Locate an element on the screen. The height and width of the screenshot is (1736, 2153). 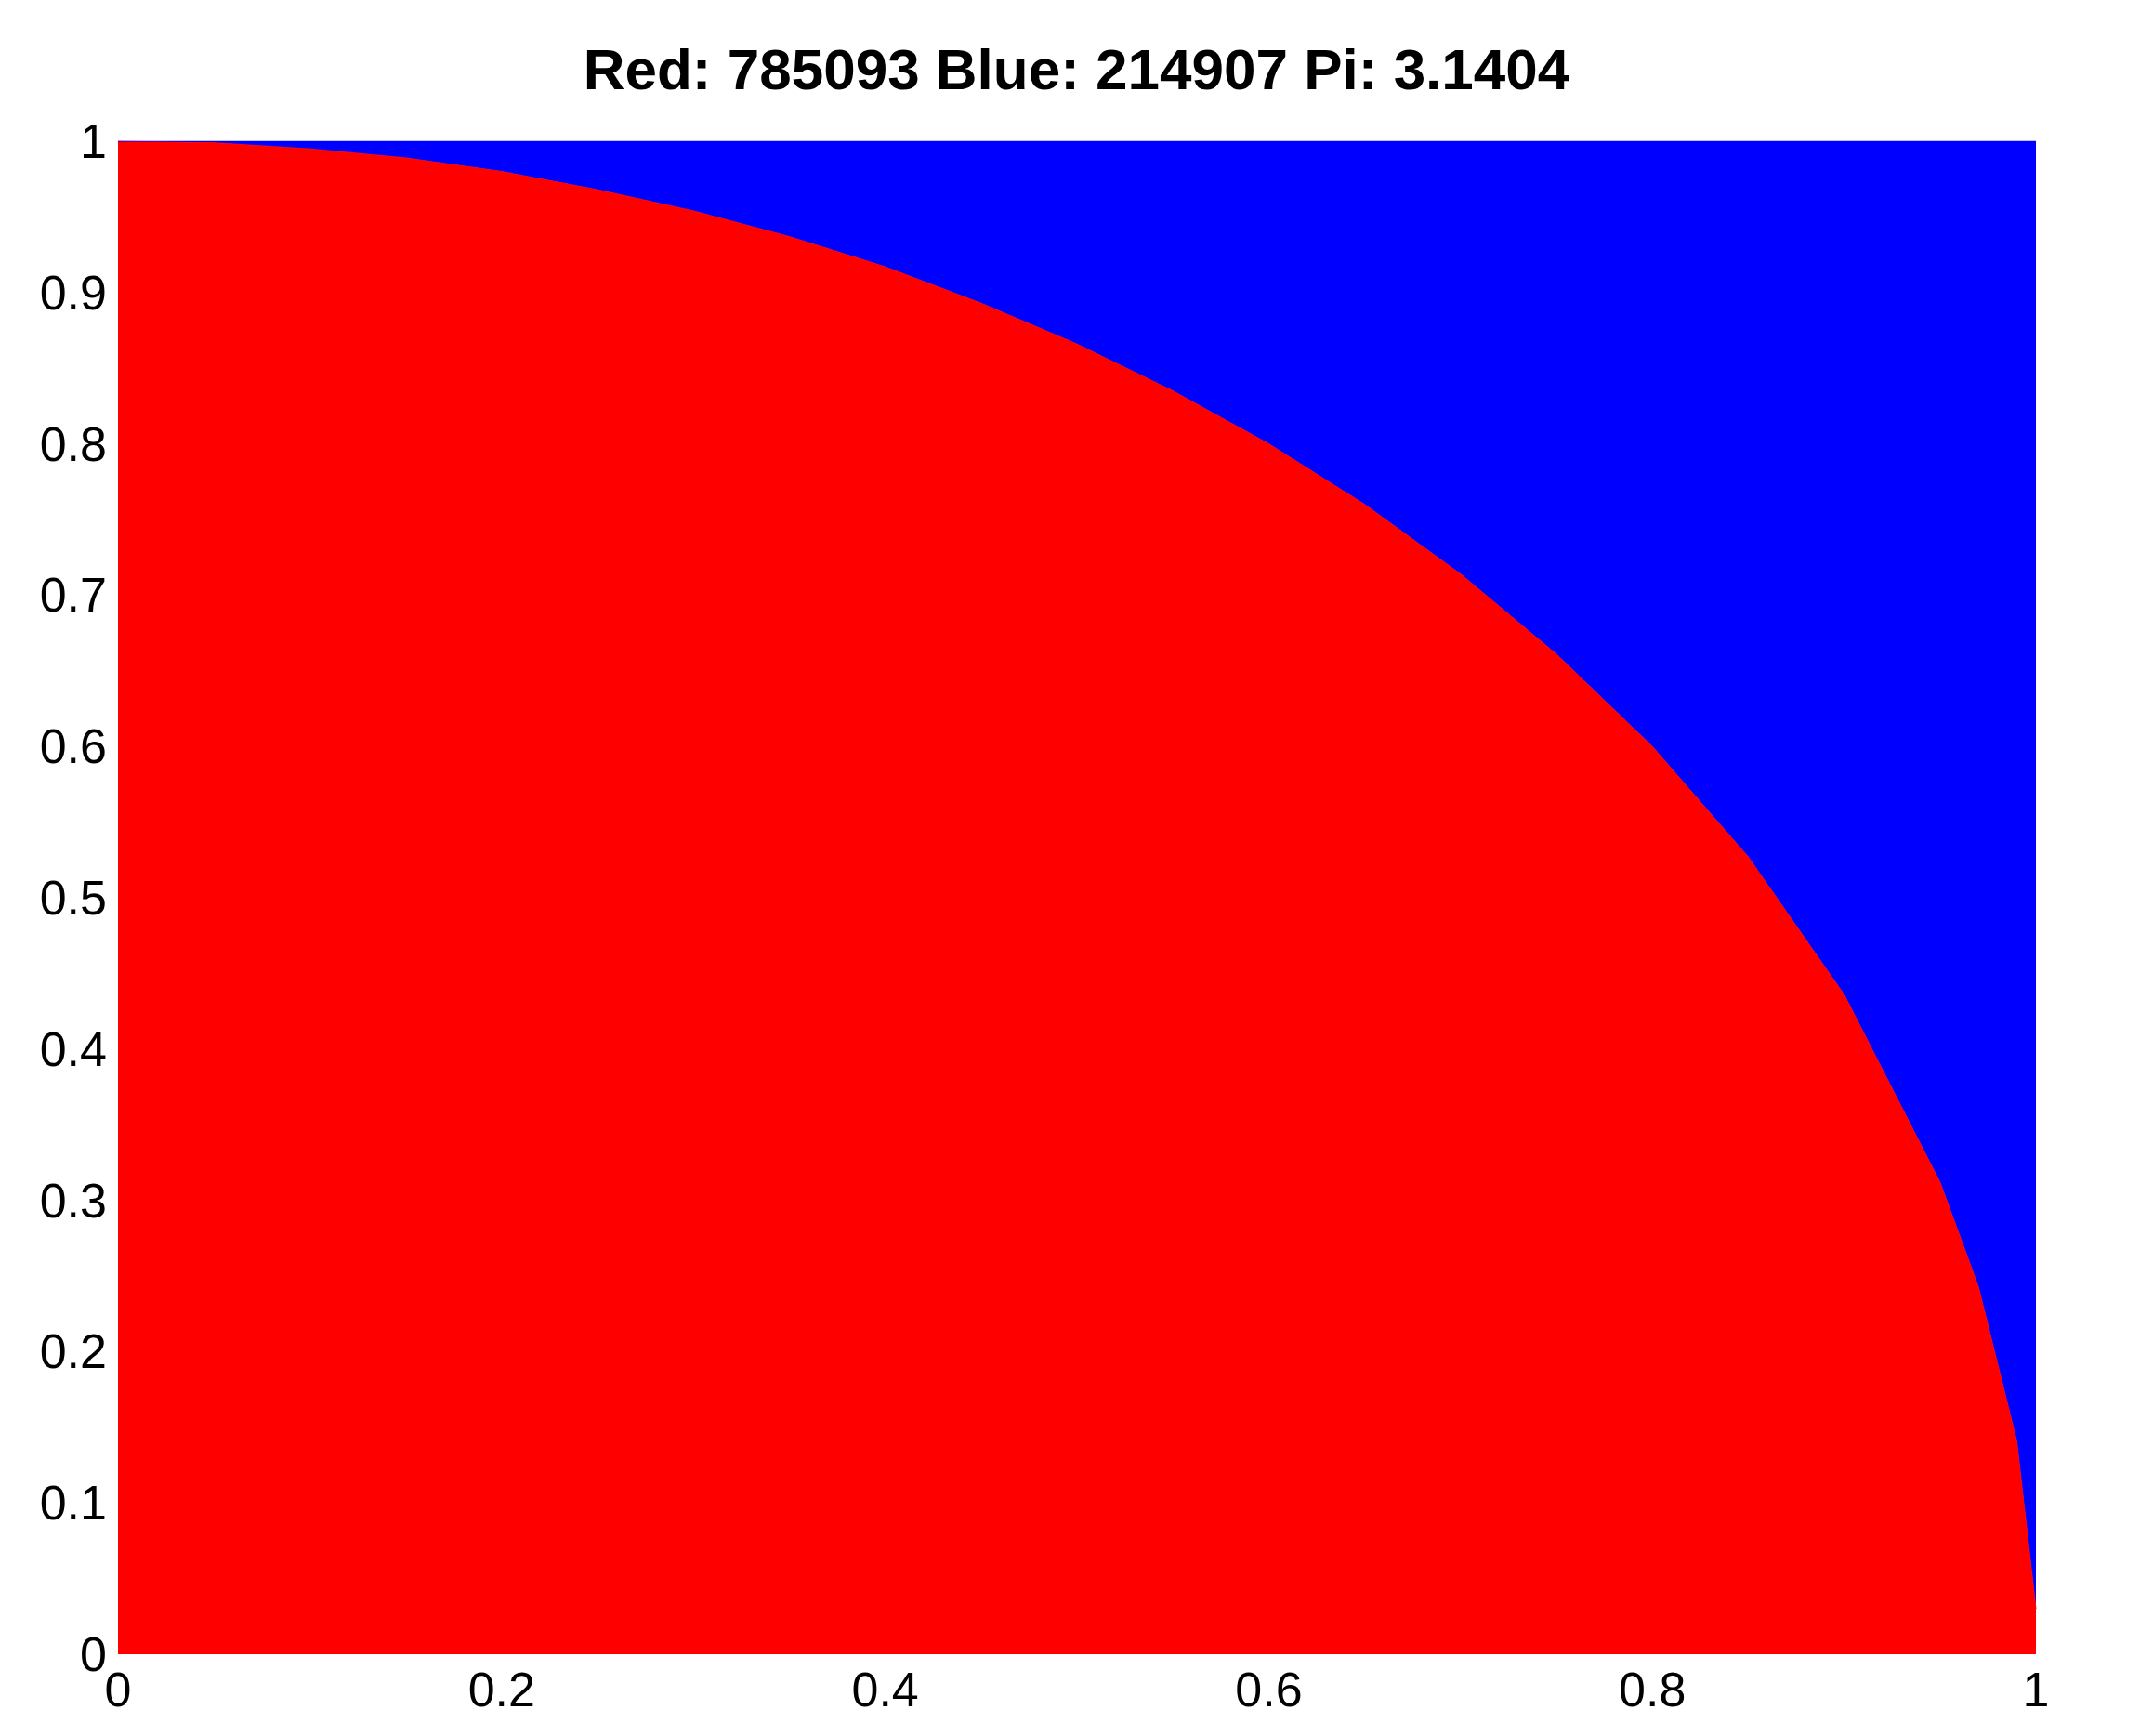
x-tick-label: 0.6 is located at coordinates (1269, 1689).